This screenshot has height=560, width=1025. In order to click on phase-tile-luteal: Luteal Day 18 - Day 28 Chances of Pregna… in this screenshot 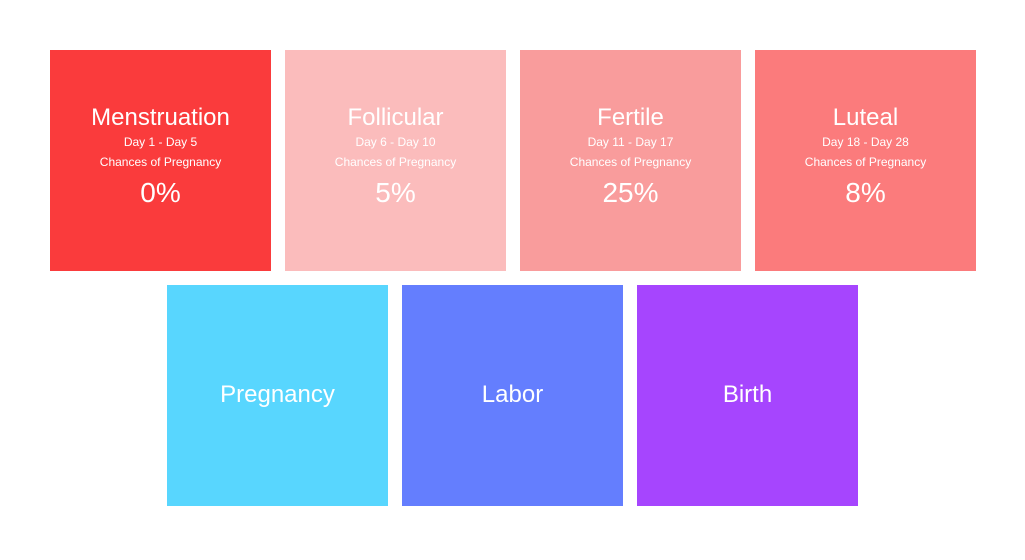, I will do `click(865, 160)`.